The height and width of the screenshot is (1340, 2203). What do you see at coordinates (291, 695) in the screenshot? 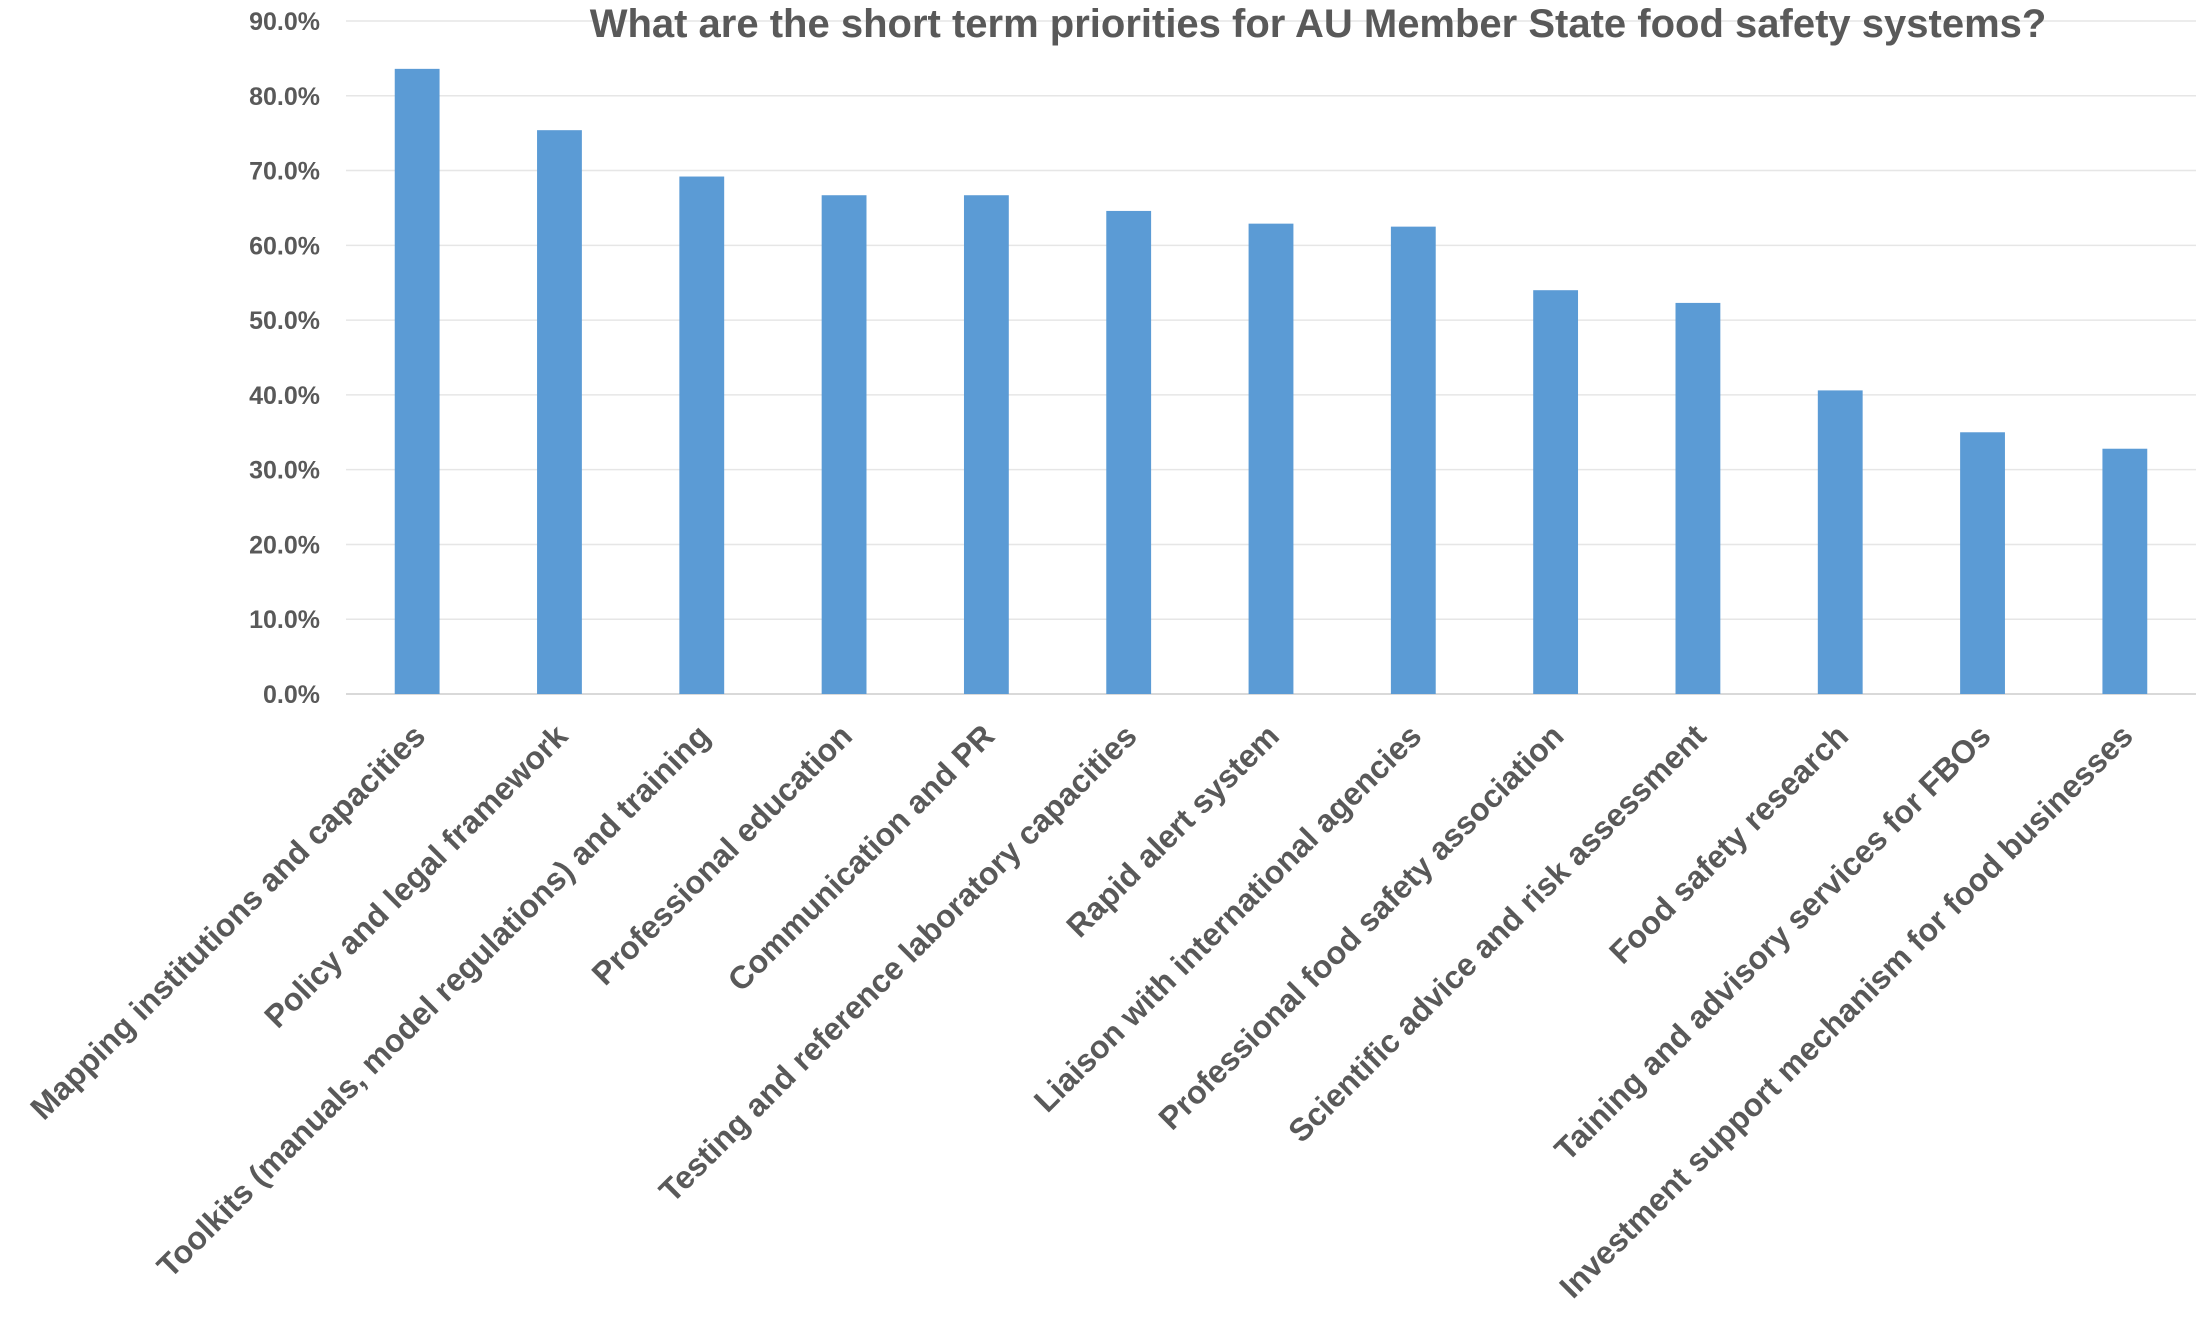
I see `y-tick-label: 0.0%` at bounding box center [291, 695].